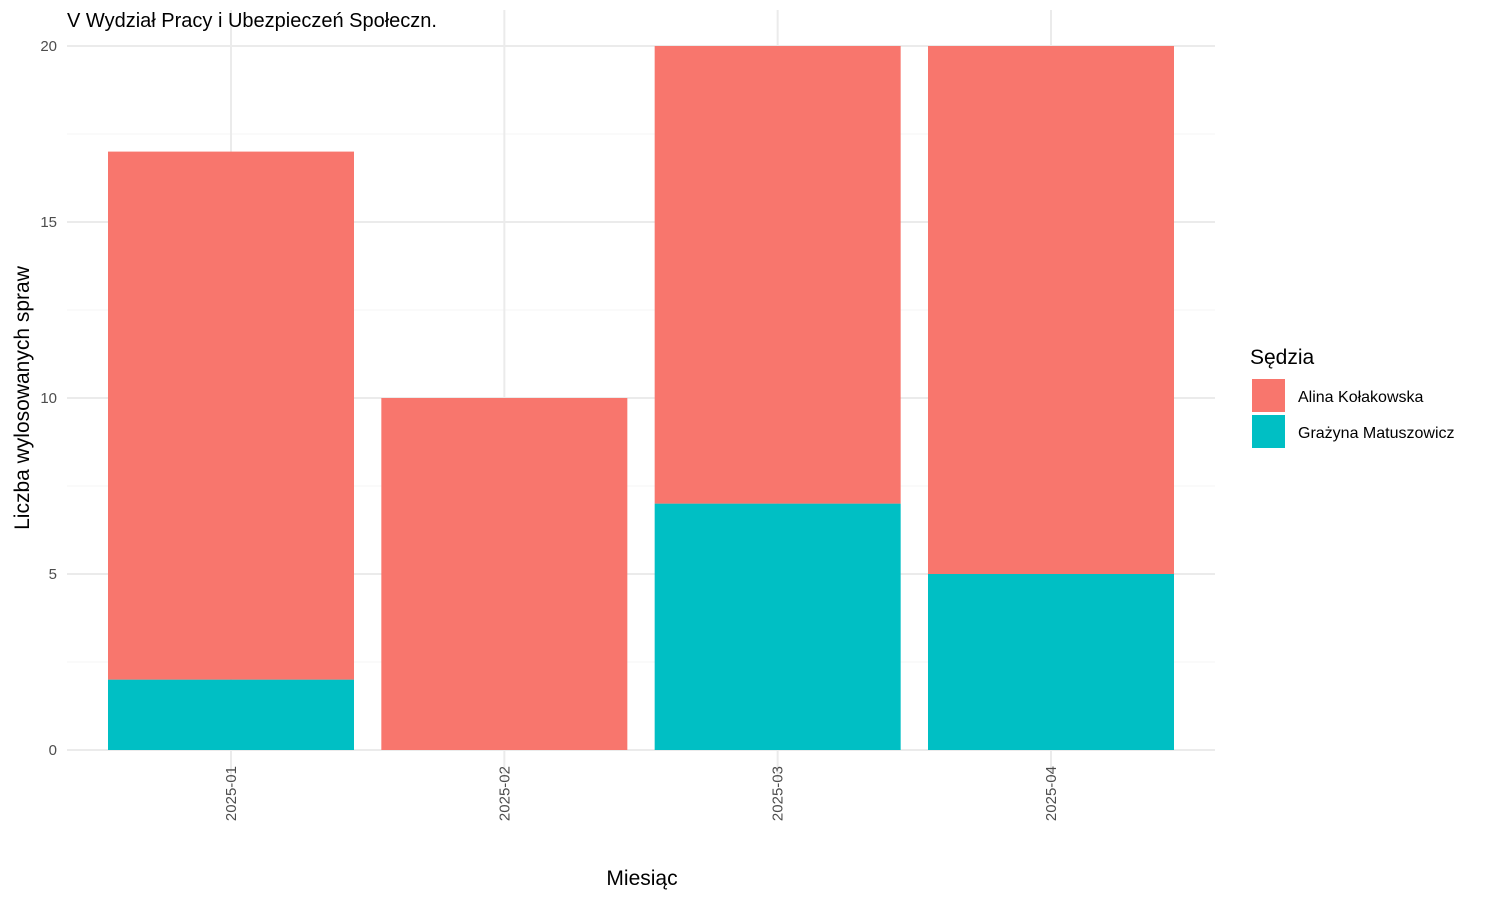 The width and height of the screenshot is (1500, 900). I want to click on chart-title: V Wydział Pracy i Ubezpieczeń Społeczn., so click(252, 21).